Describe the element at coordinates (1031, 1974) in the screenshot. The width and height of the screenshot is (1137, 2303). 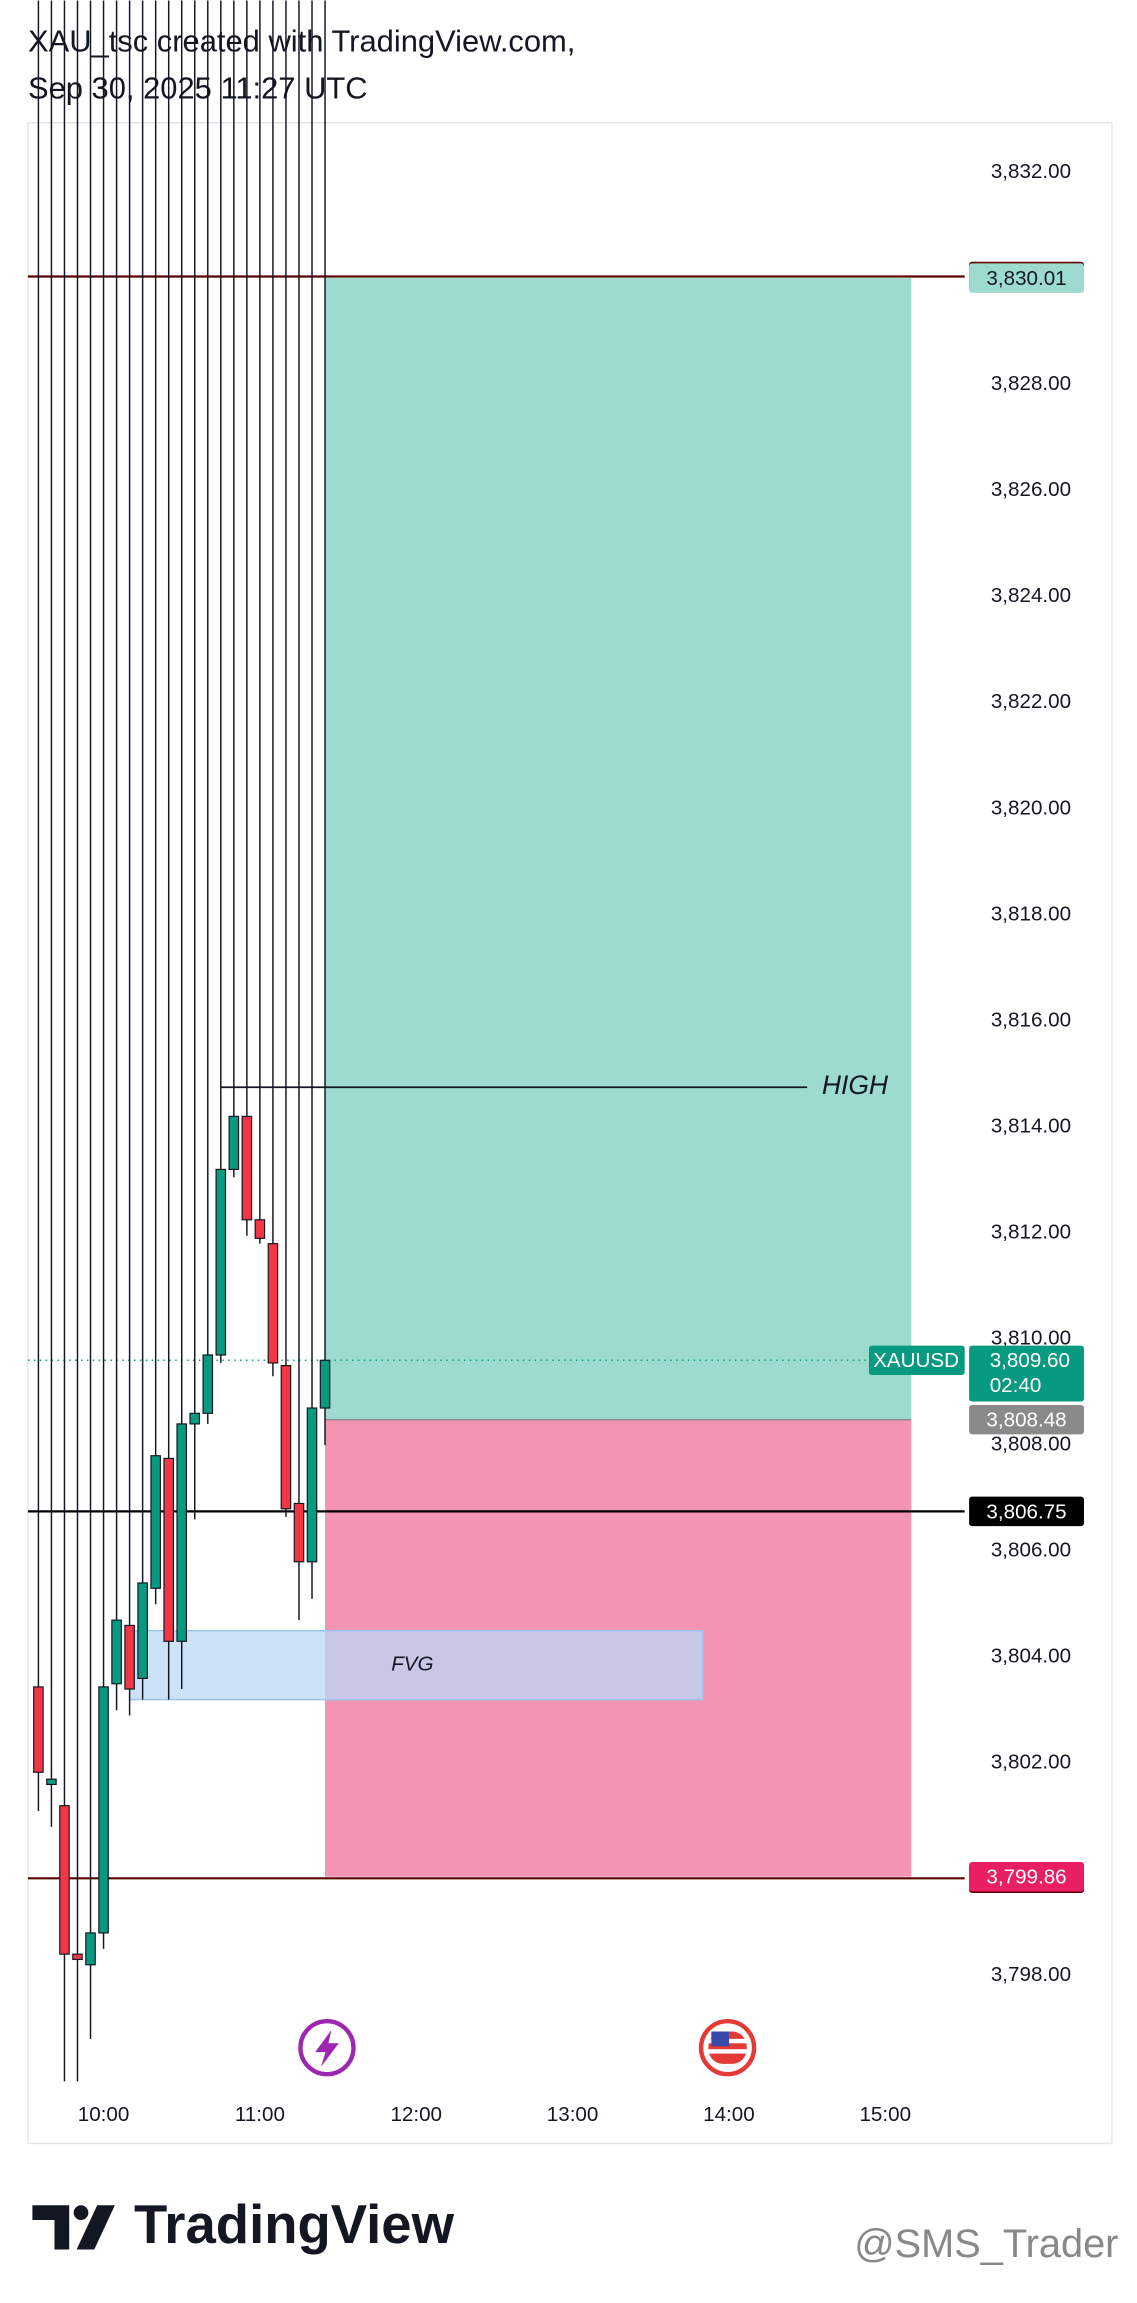
I see `y-tick-label: 3,798.00` at that location.